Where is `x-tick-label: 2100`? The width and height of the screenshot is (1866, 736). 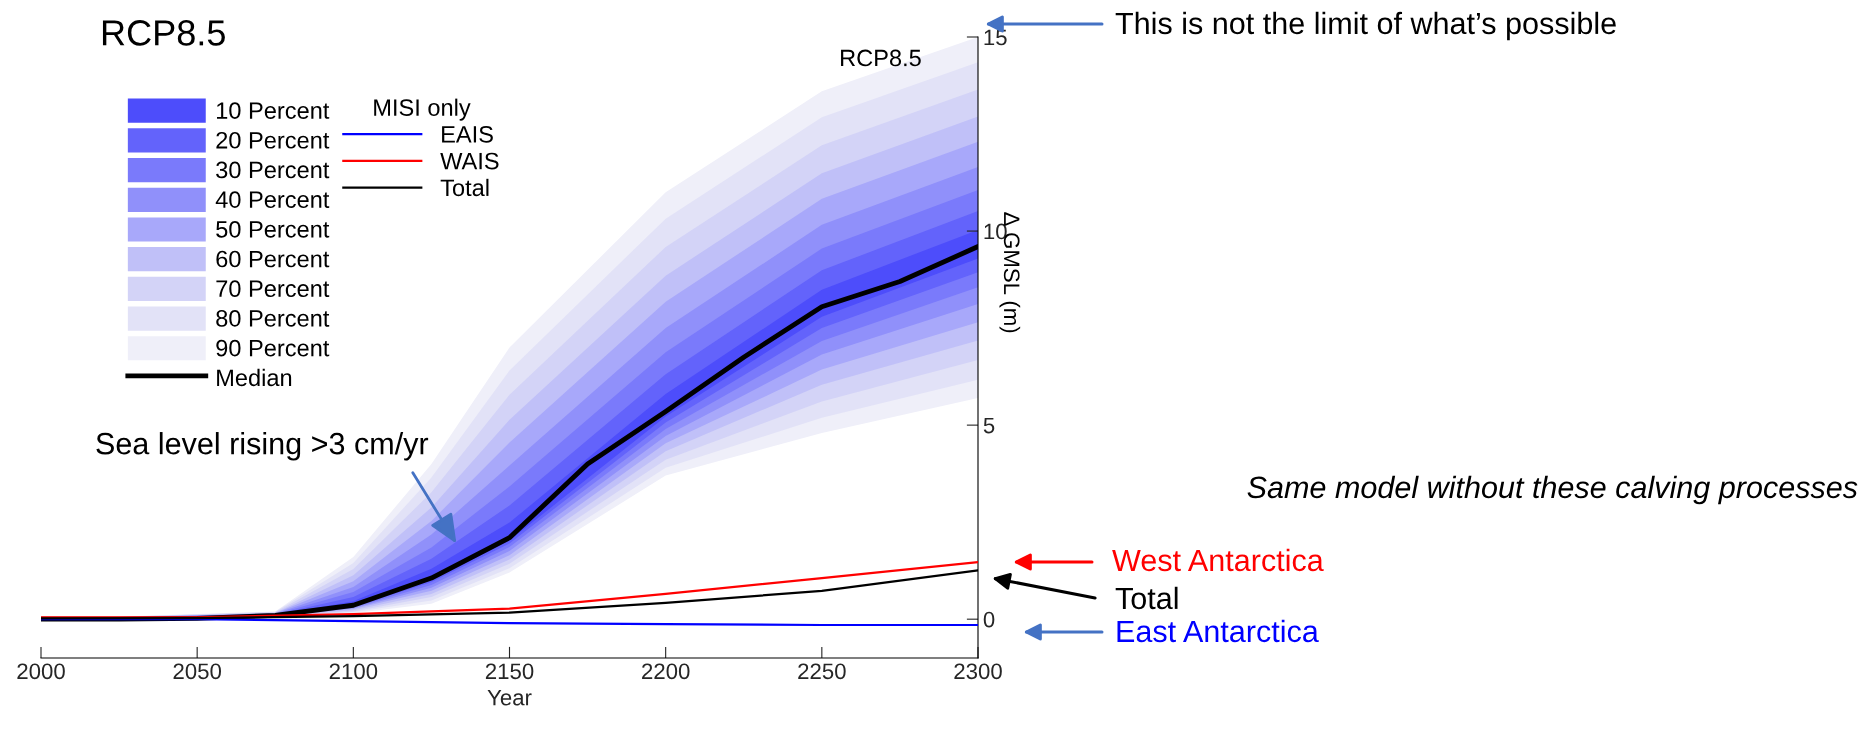
x-tick-label: 2100 is located at coordinates (353, 671).